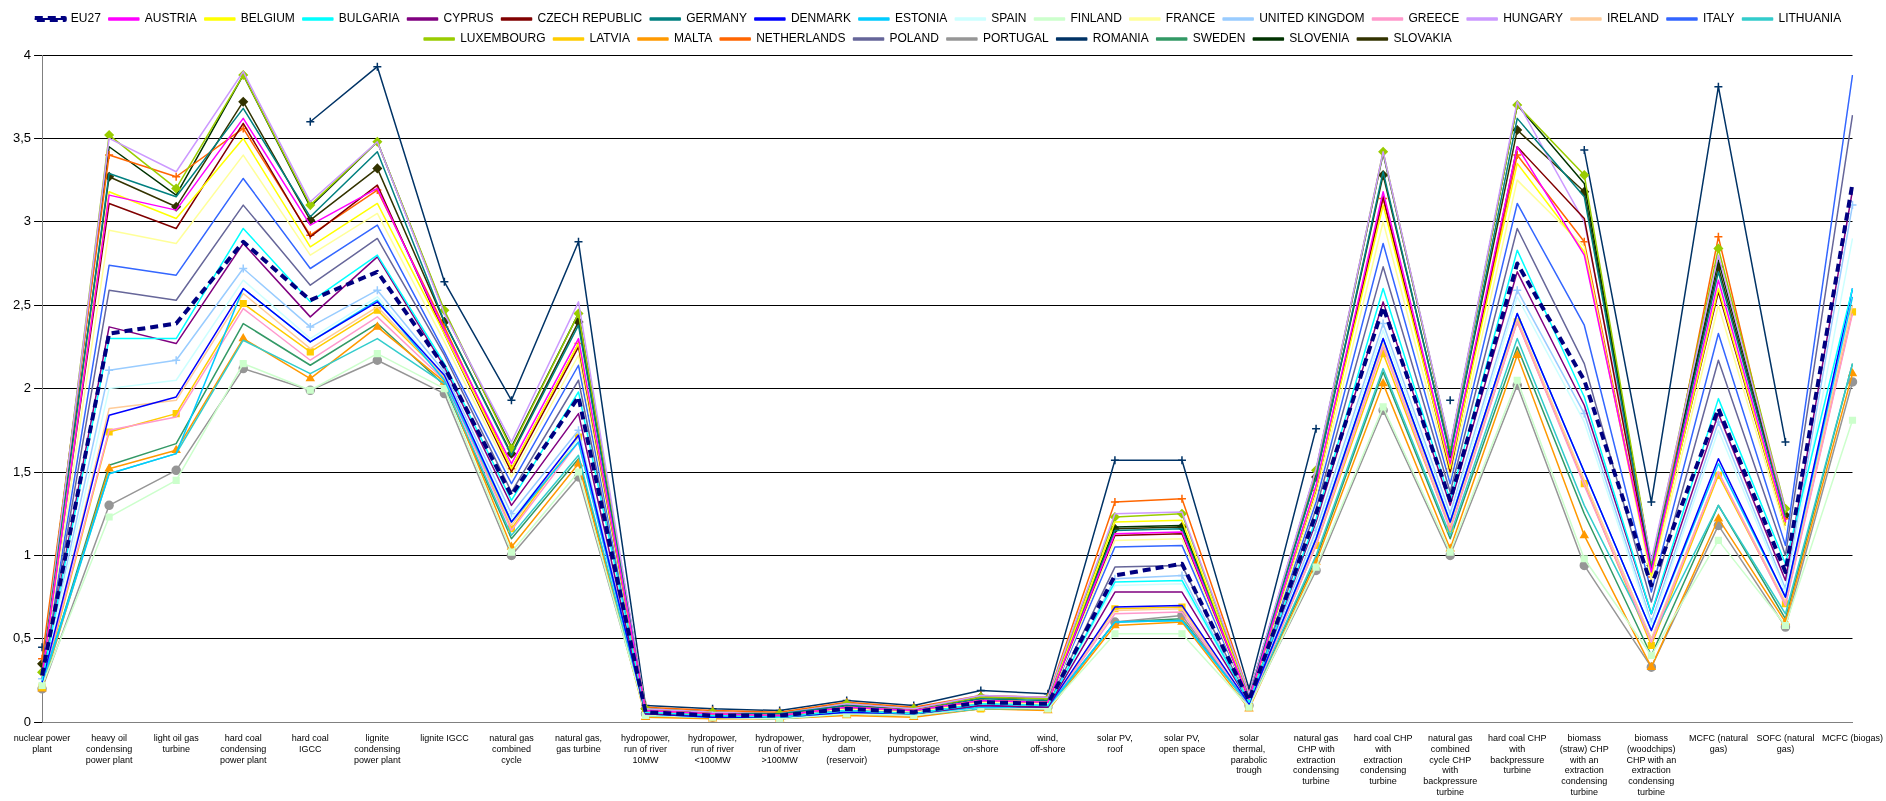 This screenshot has width=1886, height=801. I want to click on legend-label: SLOVENIA, so click(1319, 38).